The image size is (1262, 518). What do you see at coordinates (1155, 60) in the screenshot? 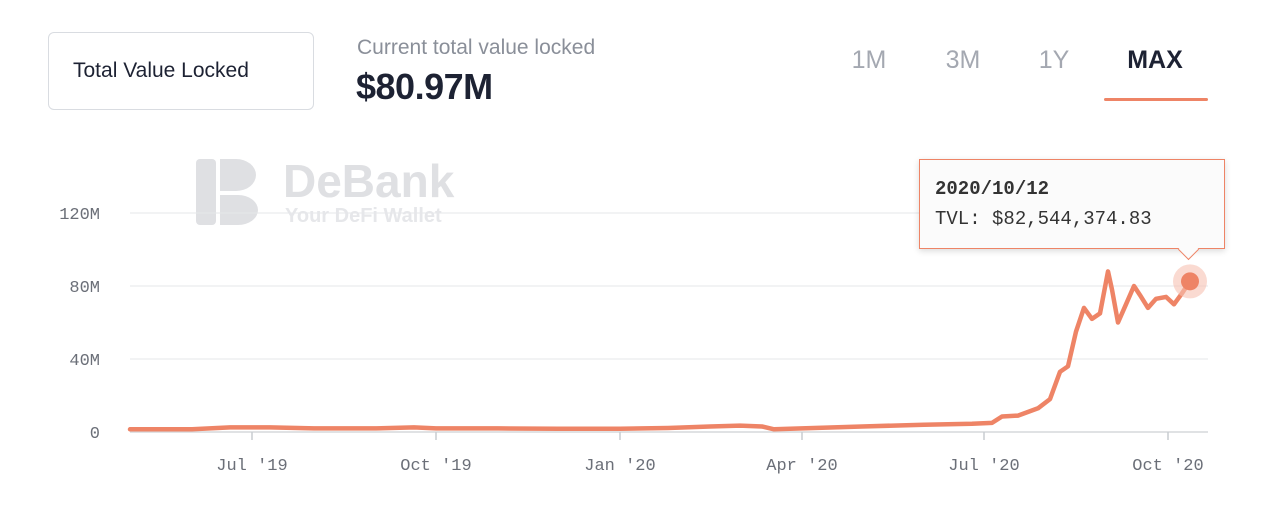
I see `tab-max: MAX` at bounding box center [1155, 60].